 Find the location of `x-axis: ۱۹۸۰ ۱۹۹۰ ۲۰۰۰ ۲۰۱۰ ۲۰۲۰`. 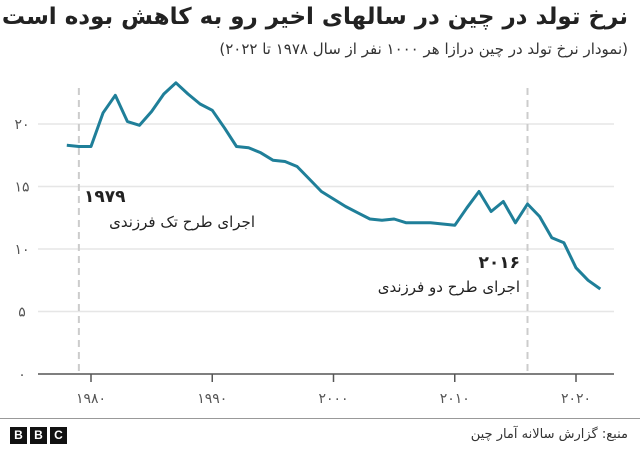

x-axis: ۱۹۸۰ ۱۹۹۰ ۲۰۰۰ ۲۰۱۰ ۲۰۲۰ is located at coordinates (326, 390).